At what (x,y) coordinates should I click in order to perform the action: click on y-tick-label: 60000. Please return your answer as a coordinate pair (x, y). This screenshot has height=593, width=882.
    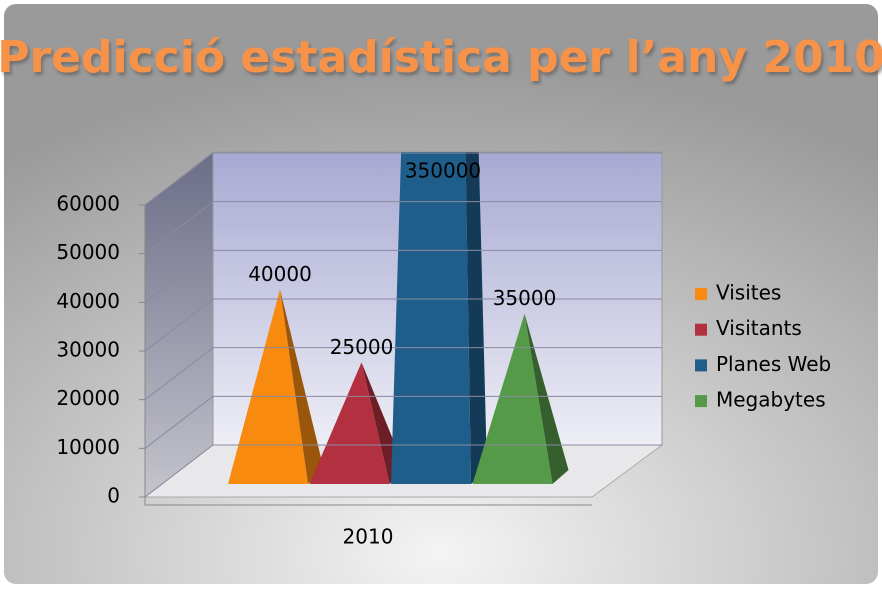
    Looking at the image, I should click on (88, 204).